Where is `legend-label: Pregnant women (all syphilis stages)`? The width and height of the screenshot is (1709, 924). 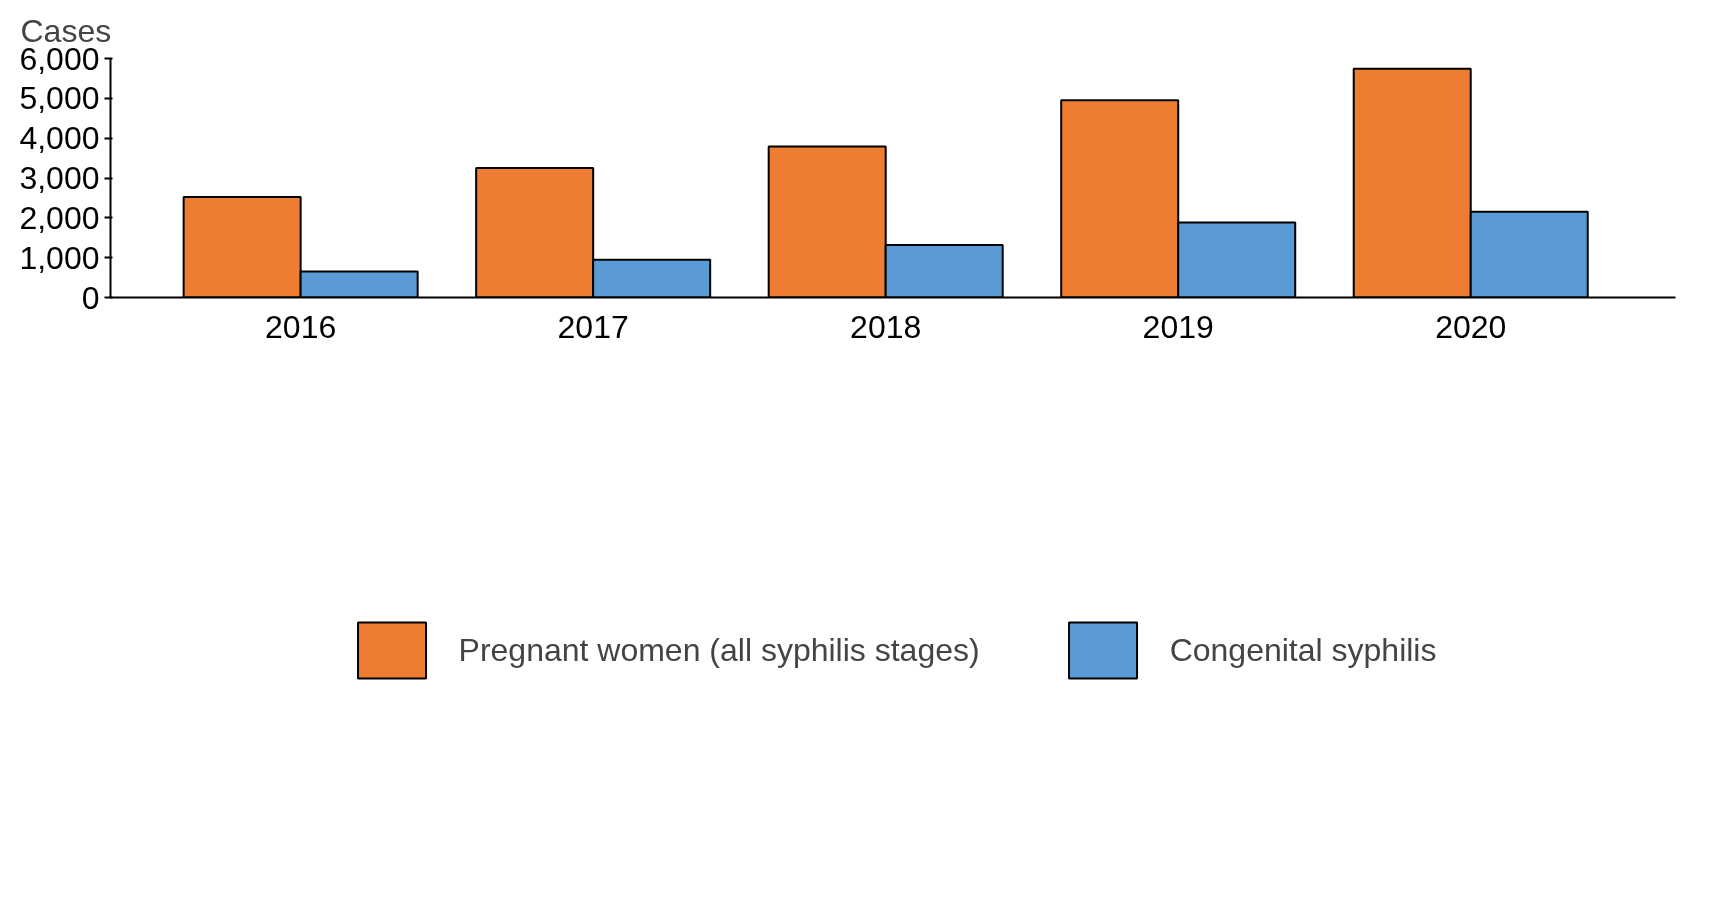 legend-label: Pregnant women (all syphilis stages) is located at coordinates (719, 650).